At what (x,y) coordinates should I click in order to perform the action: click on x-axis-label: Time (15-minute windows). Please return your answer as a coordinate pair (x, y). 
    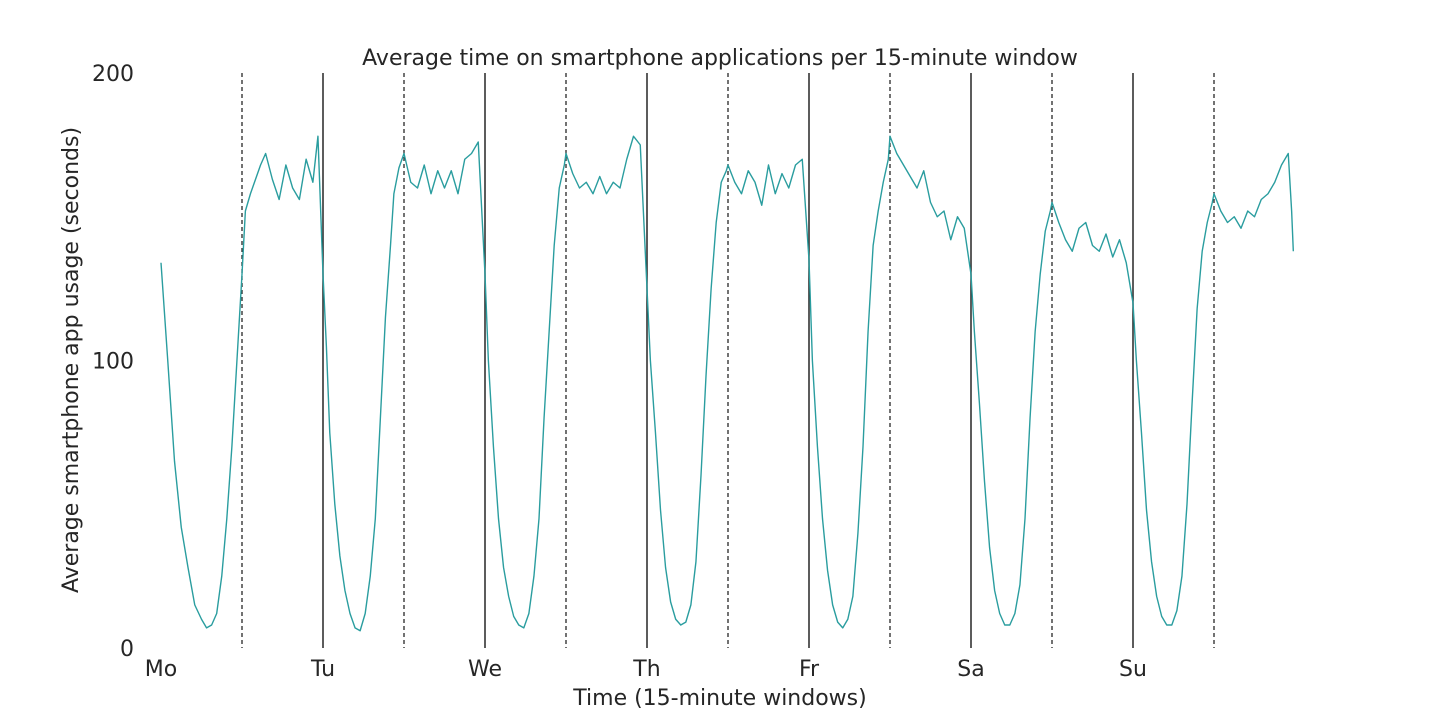
    Looking at the image, I should click on (719, 698).